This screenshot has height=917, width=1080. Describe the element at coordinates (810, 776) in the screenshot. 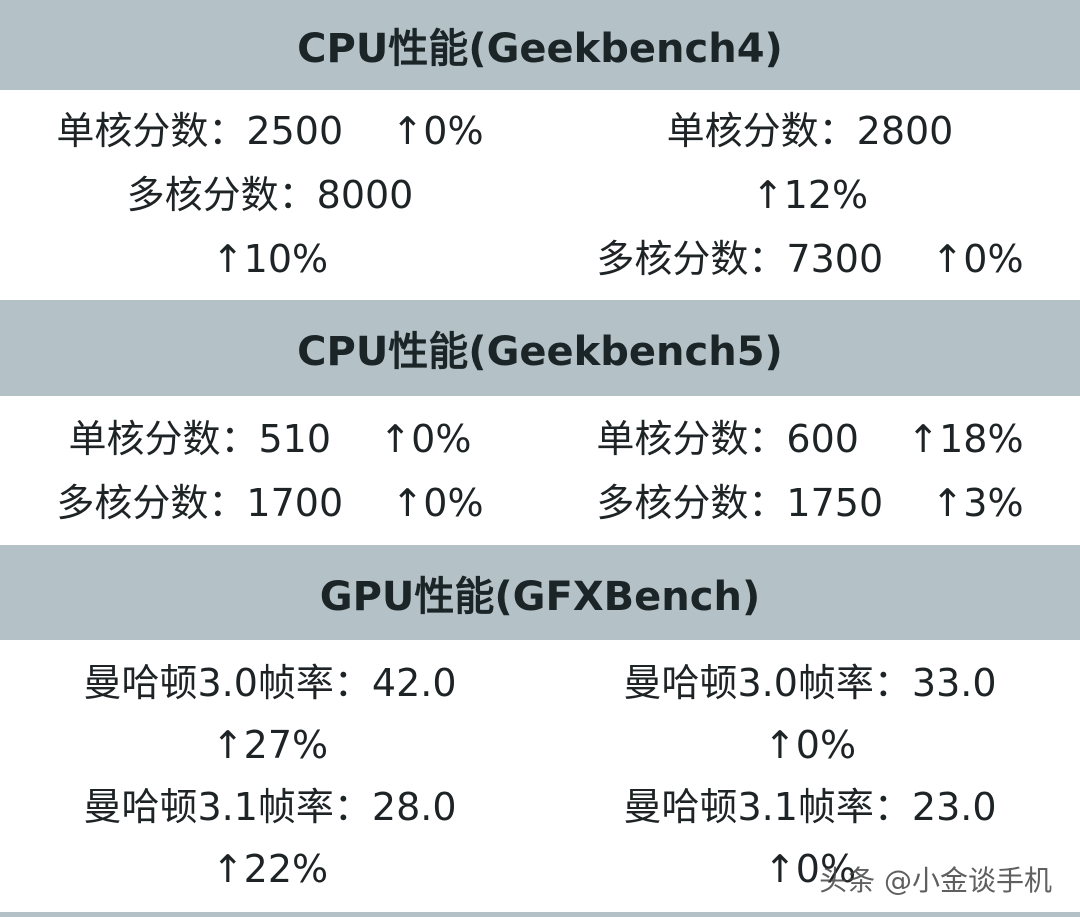

I see `column: 曼哈顿3.0帧率：33.0 ↑0% 曼哈顿3.1帧率：23.0 ↑0%` at that location.